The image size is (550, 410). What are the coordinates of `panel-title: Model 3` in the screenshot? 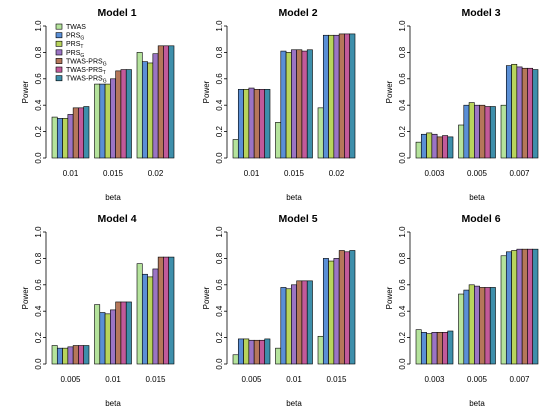 It's located at (480, 13).